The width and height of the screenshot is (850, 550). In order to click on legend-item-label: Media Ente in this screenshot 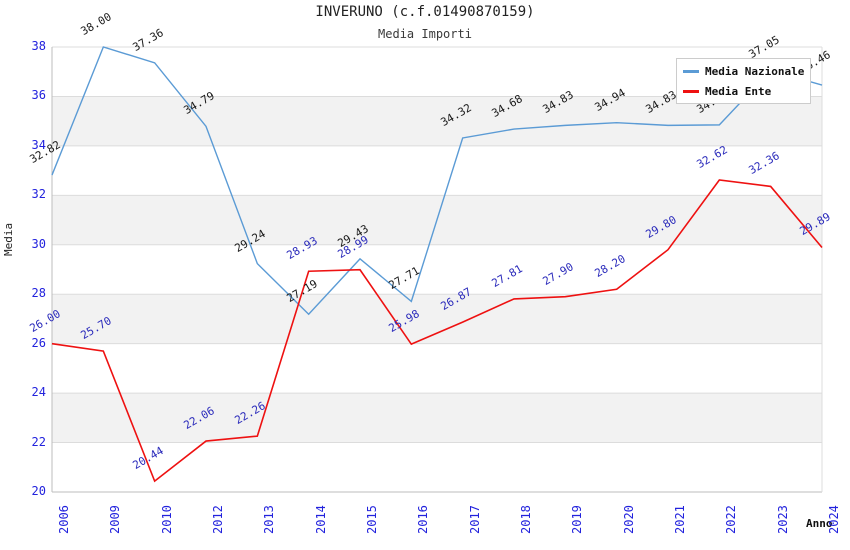, I will do `click(738, 91)`.